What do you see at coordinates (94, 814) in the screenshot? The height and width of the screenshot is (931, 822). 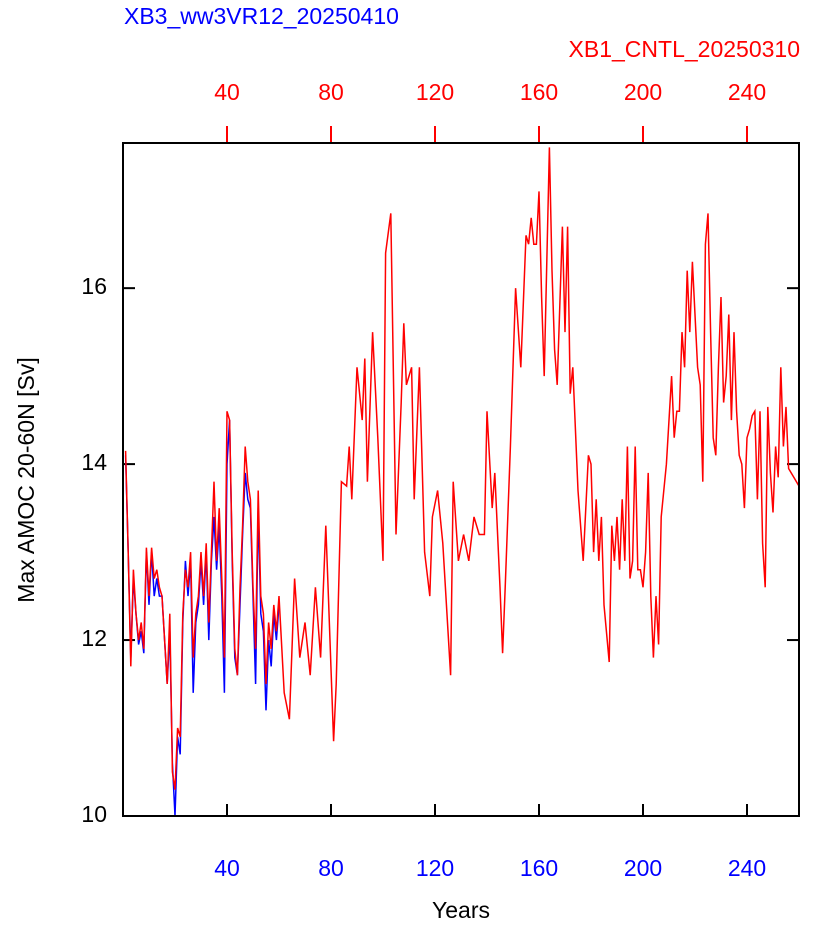 I see `y-tick-label: 10` at bounding box center [94, 814].